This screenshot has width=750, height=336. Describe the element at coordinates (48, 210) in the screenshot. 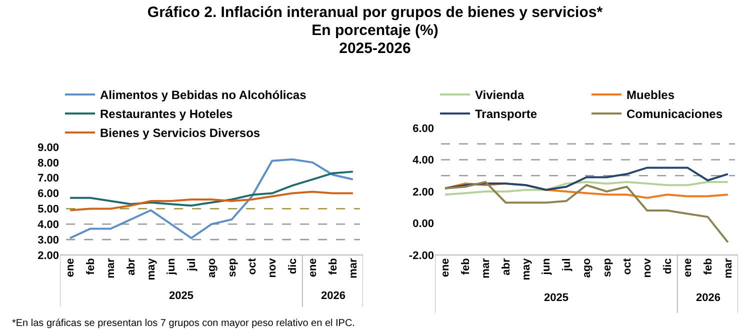

I see `y-tick-label: 5.00` at that location.